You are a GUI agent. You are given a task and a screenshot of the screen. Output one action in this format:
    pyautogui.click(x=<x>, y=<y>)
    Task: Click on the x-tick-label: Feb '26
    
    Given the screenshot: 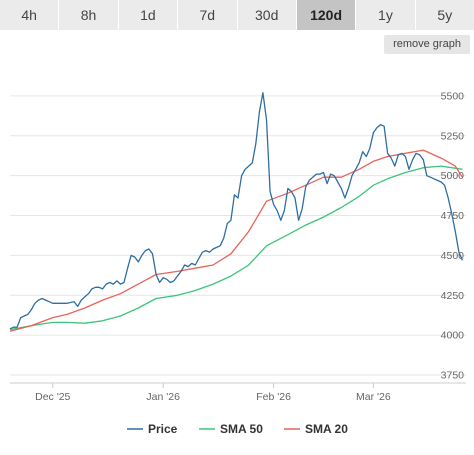 What is the action you would take?
    pyautogui.click(x=273, y=397)
    